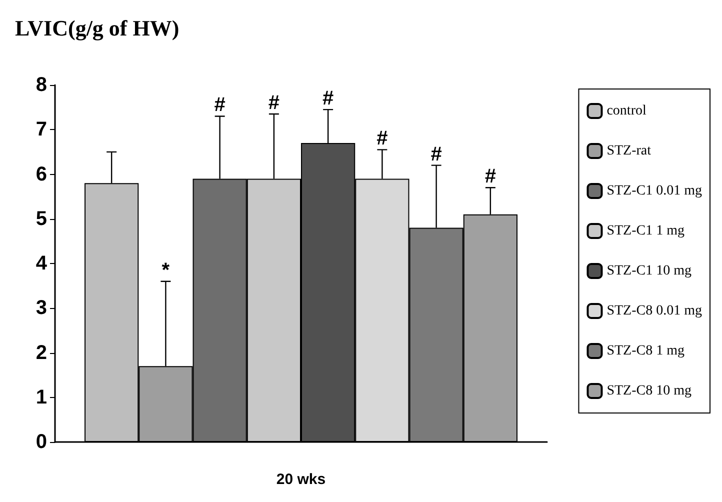  What do you see at coordinates (629, 151) in the screenshot?
I see `legend-label: STZ-rat` at bounding box center [629, 151].